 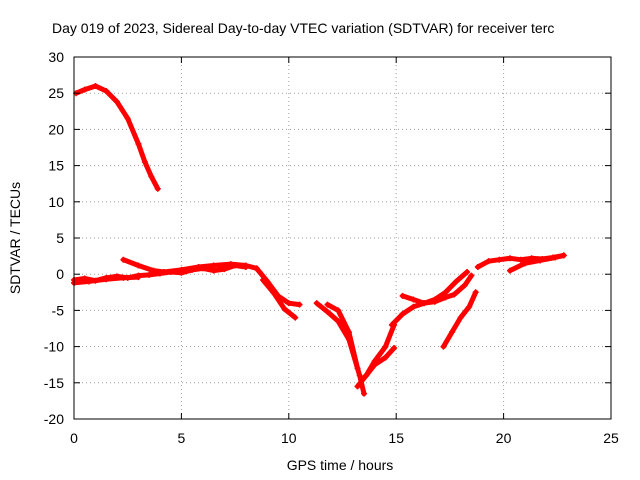 What do you see at coordinates (504, 438) in the screenshot?
I see `x-tick-label: 20` at bounding box center [504, 438].